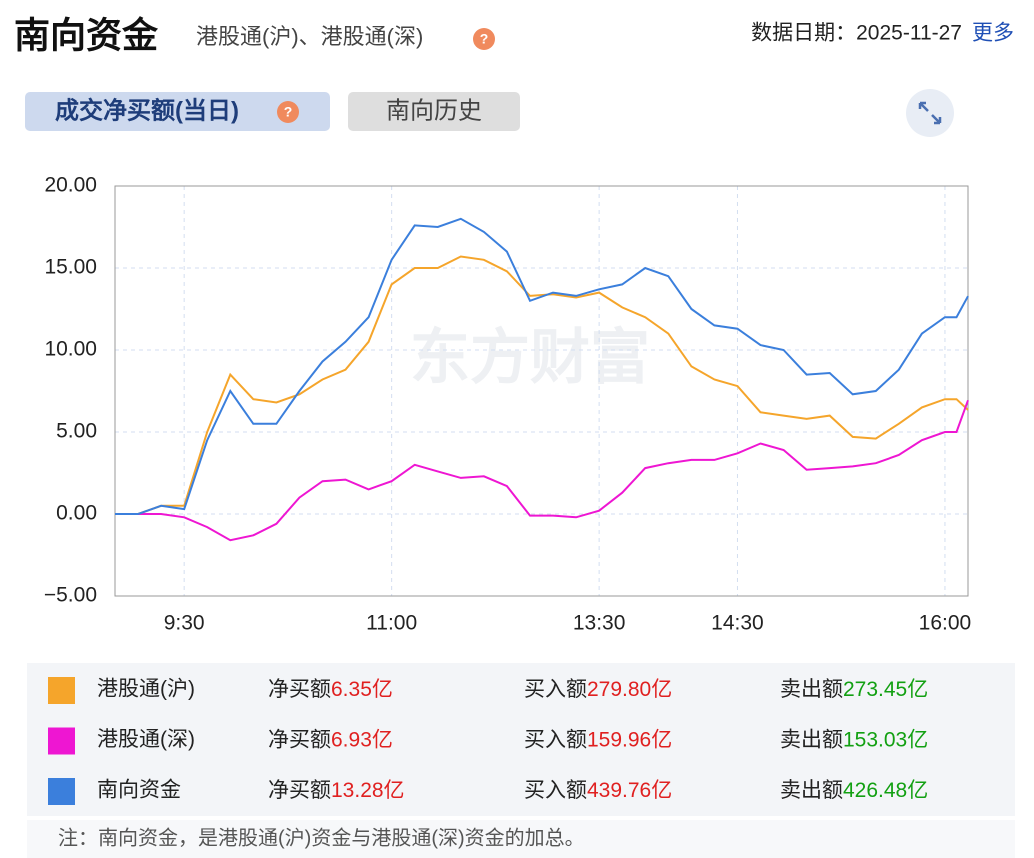  I want to click on summary-item: 净买额6.35亿, so click(330, 689).